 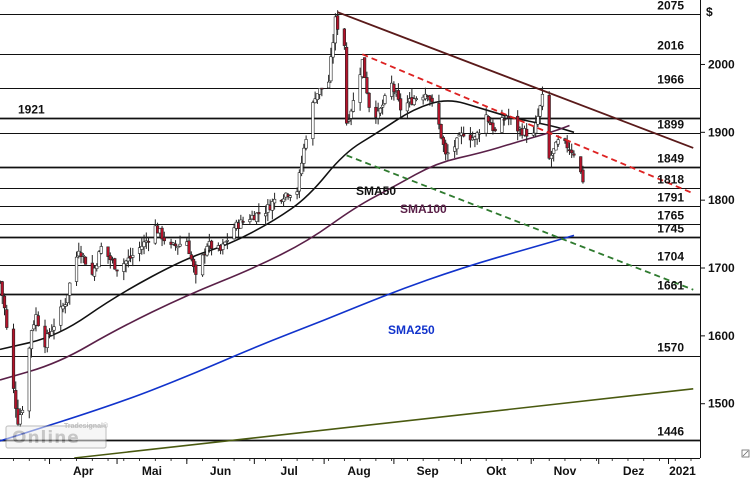 What do you see at coordinates (515, 80) in the screenshot?
I see `resistance-trendline` at bounding box center [515, 80].